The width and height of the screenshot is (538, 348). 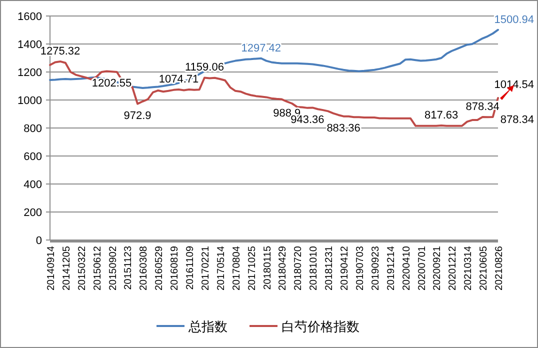 I want to click on x-tick-label: 20210314, so click(x=468, y=268).